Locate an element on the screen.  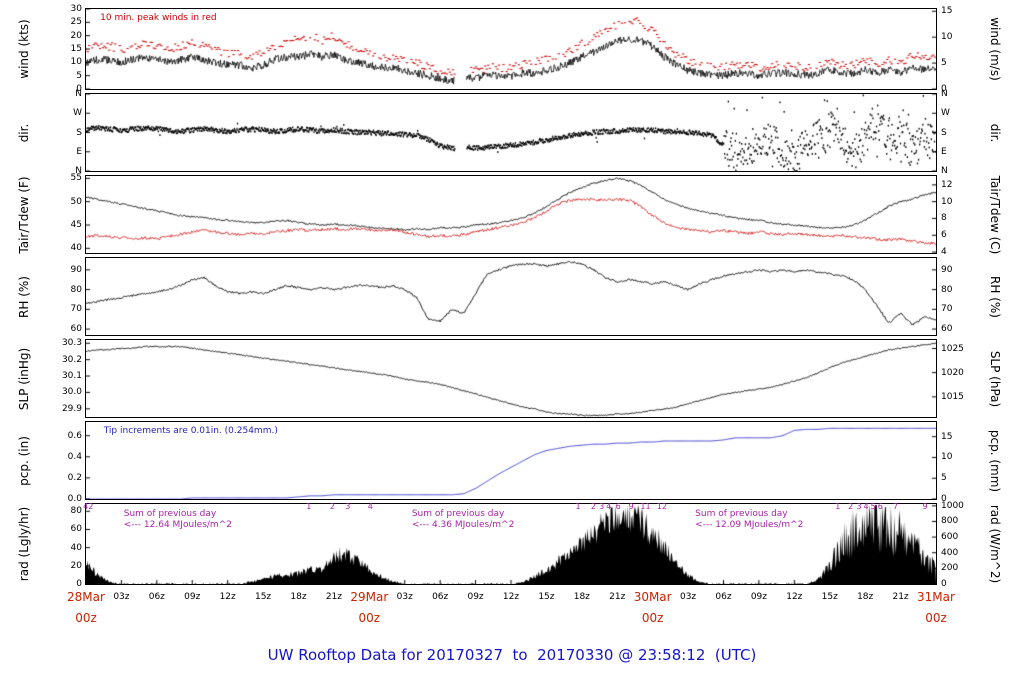
ytick-right-pcp: 10 is located at coordinates (947, 457).